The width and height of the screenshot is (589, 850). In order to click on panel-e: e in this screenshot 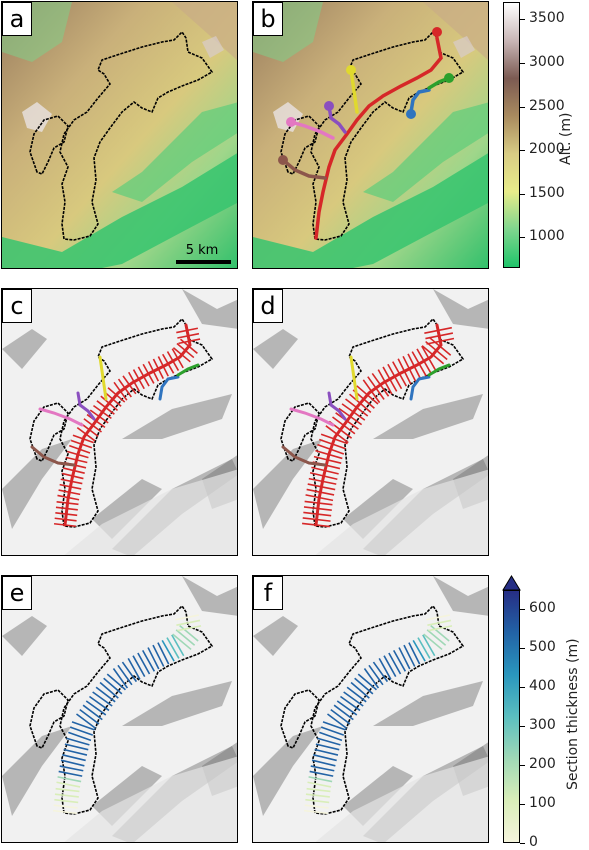, I will do `click(119, 709)`.